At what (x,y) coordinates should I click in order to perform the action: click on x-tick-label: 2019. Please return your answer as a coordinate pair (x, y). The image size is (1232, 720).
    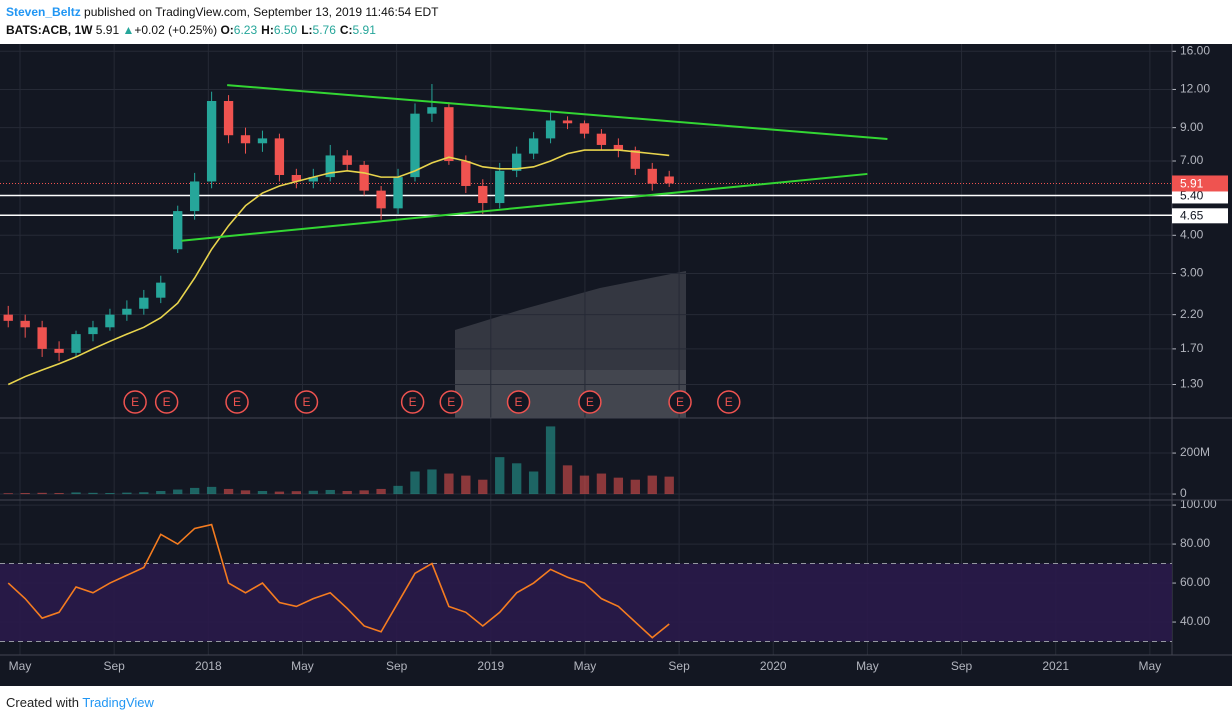
    Looking at the image, I should click on (490, 666).